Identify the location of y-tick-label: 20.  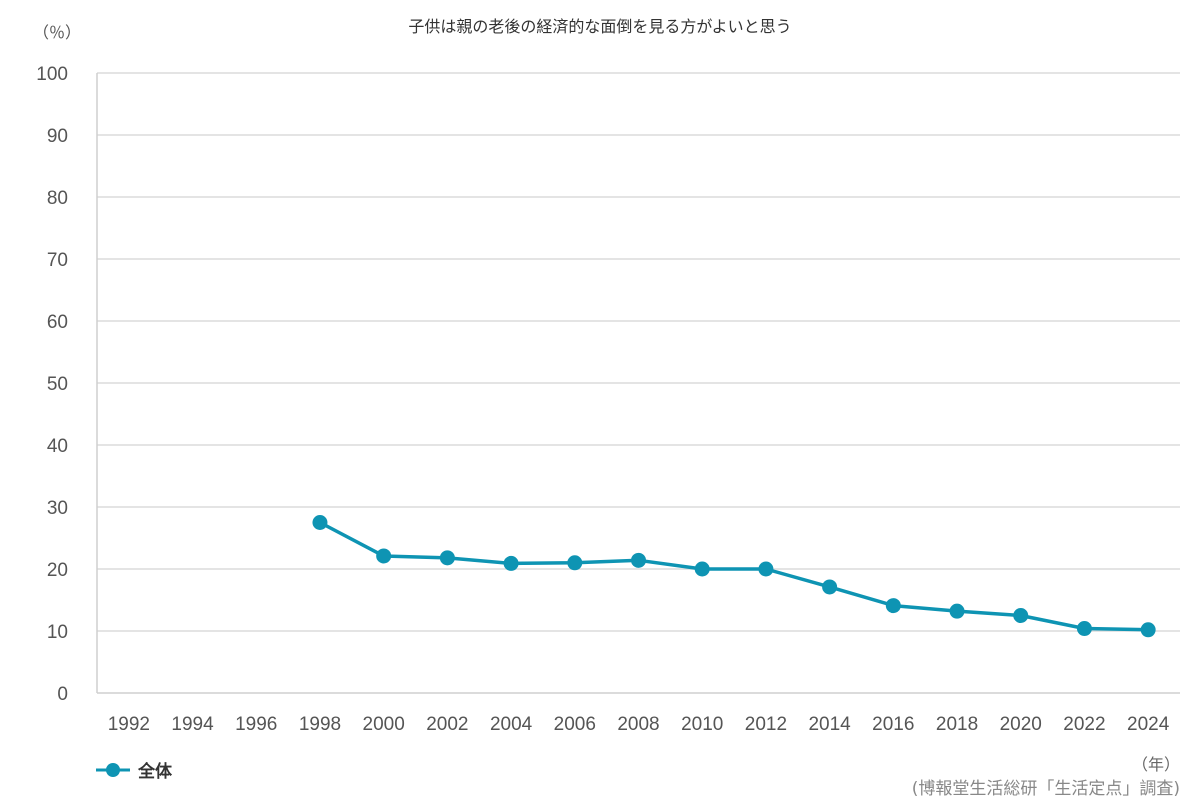
(57, 570).